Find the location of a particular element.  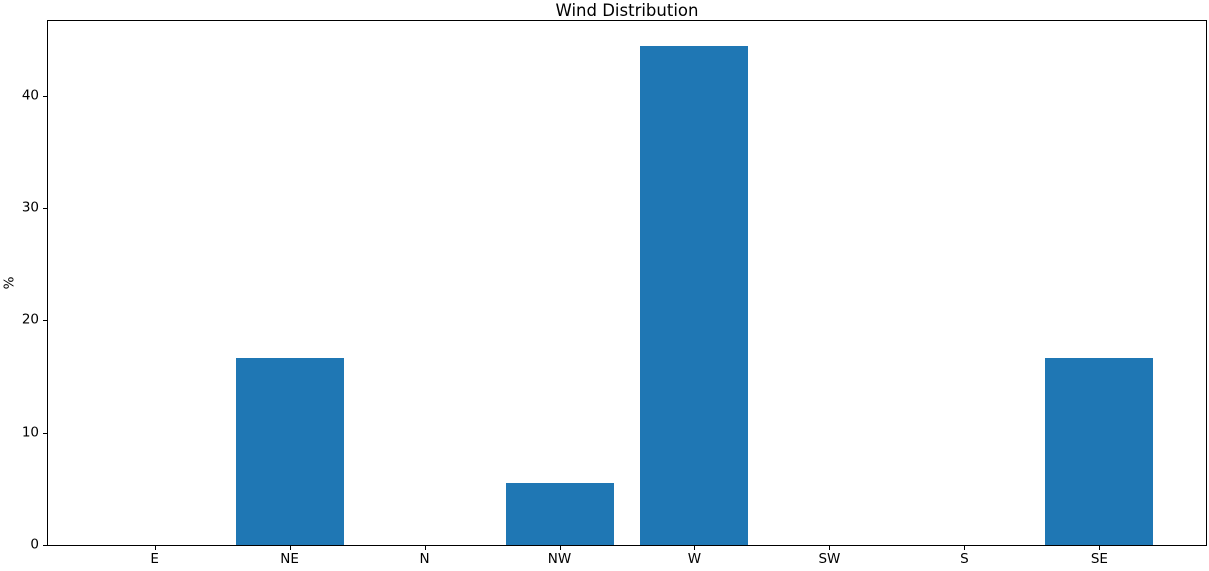

x-tick-label-n: N is located at coordinates (424, 559).